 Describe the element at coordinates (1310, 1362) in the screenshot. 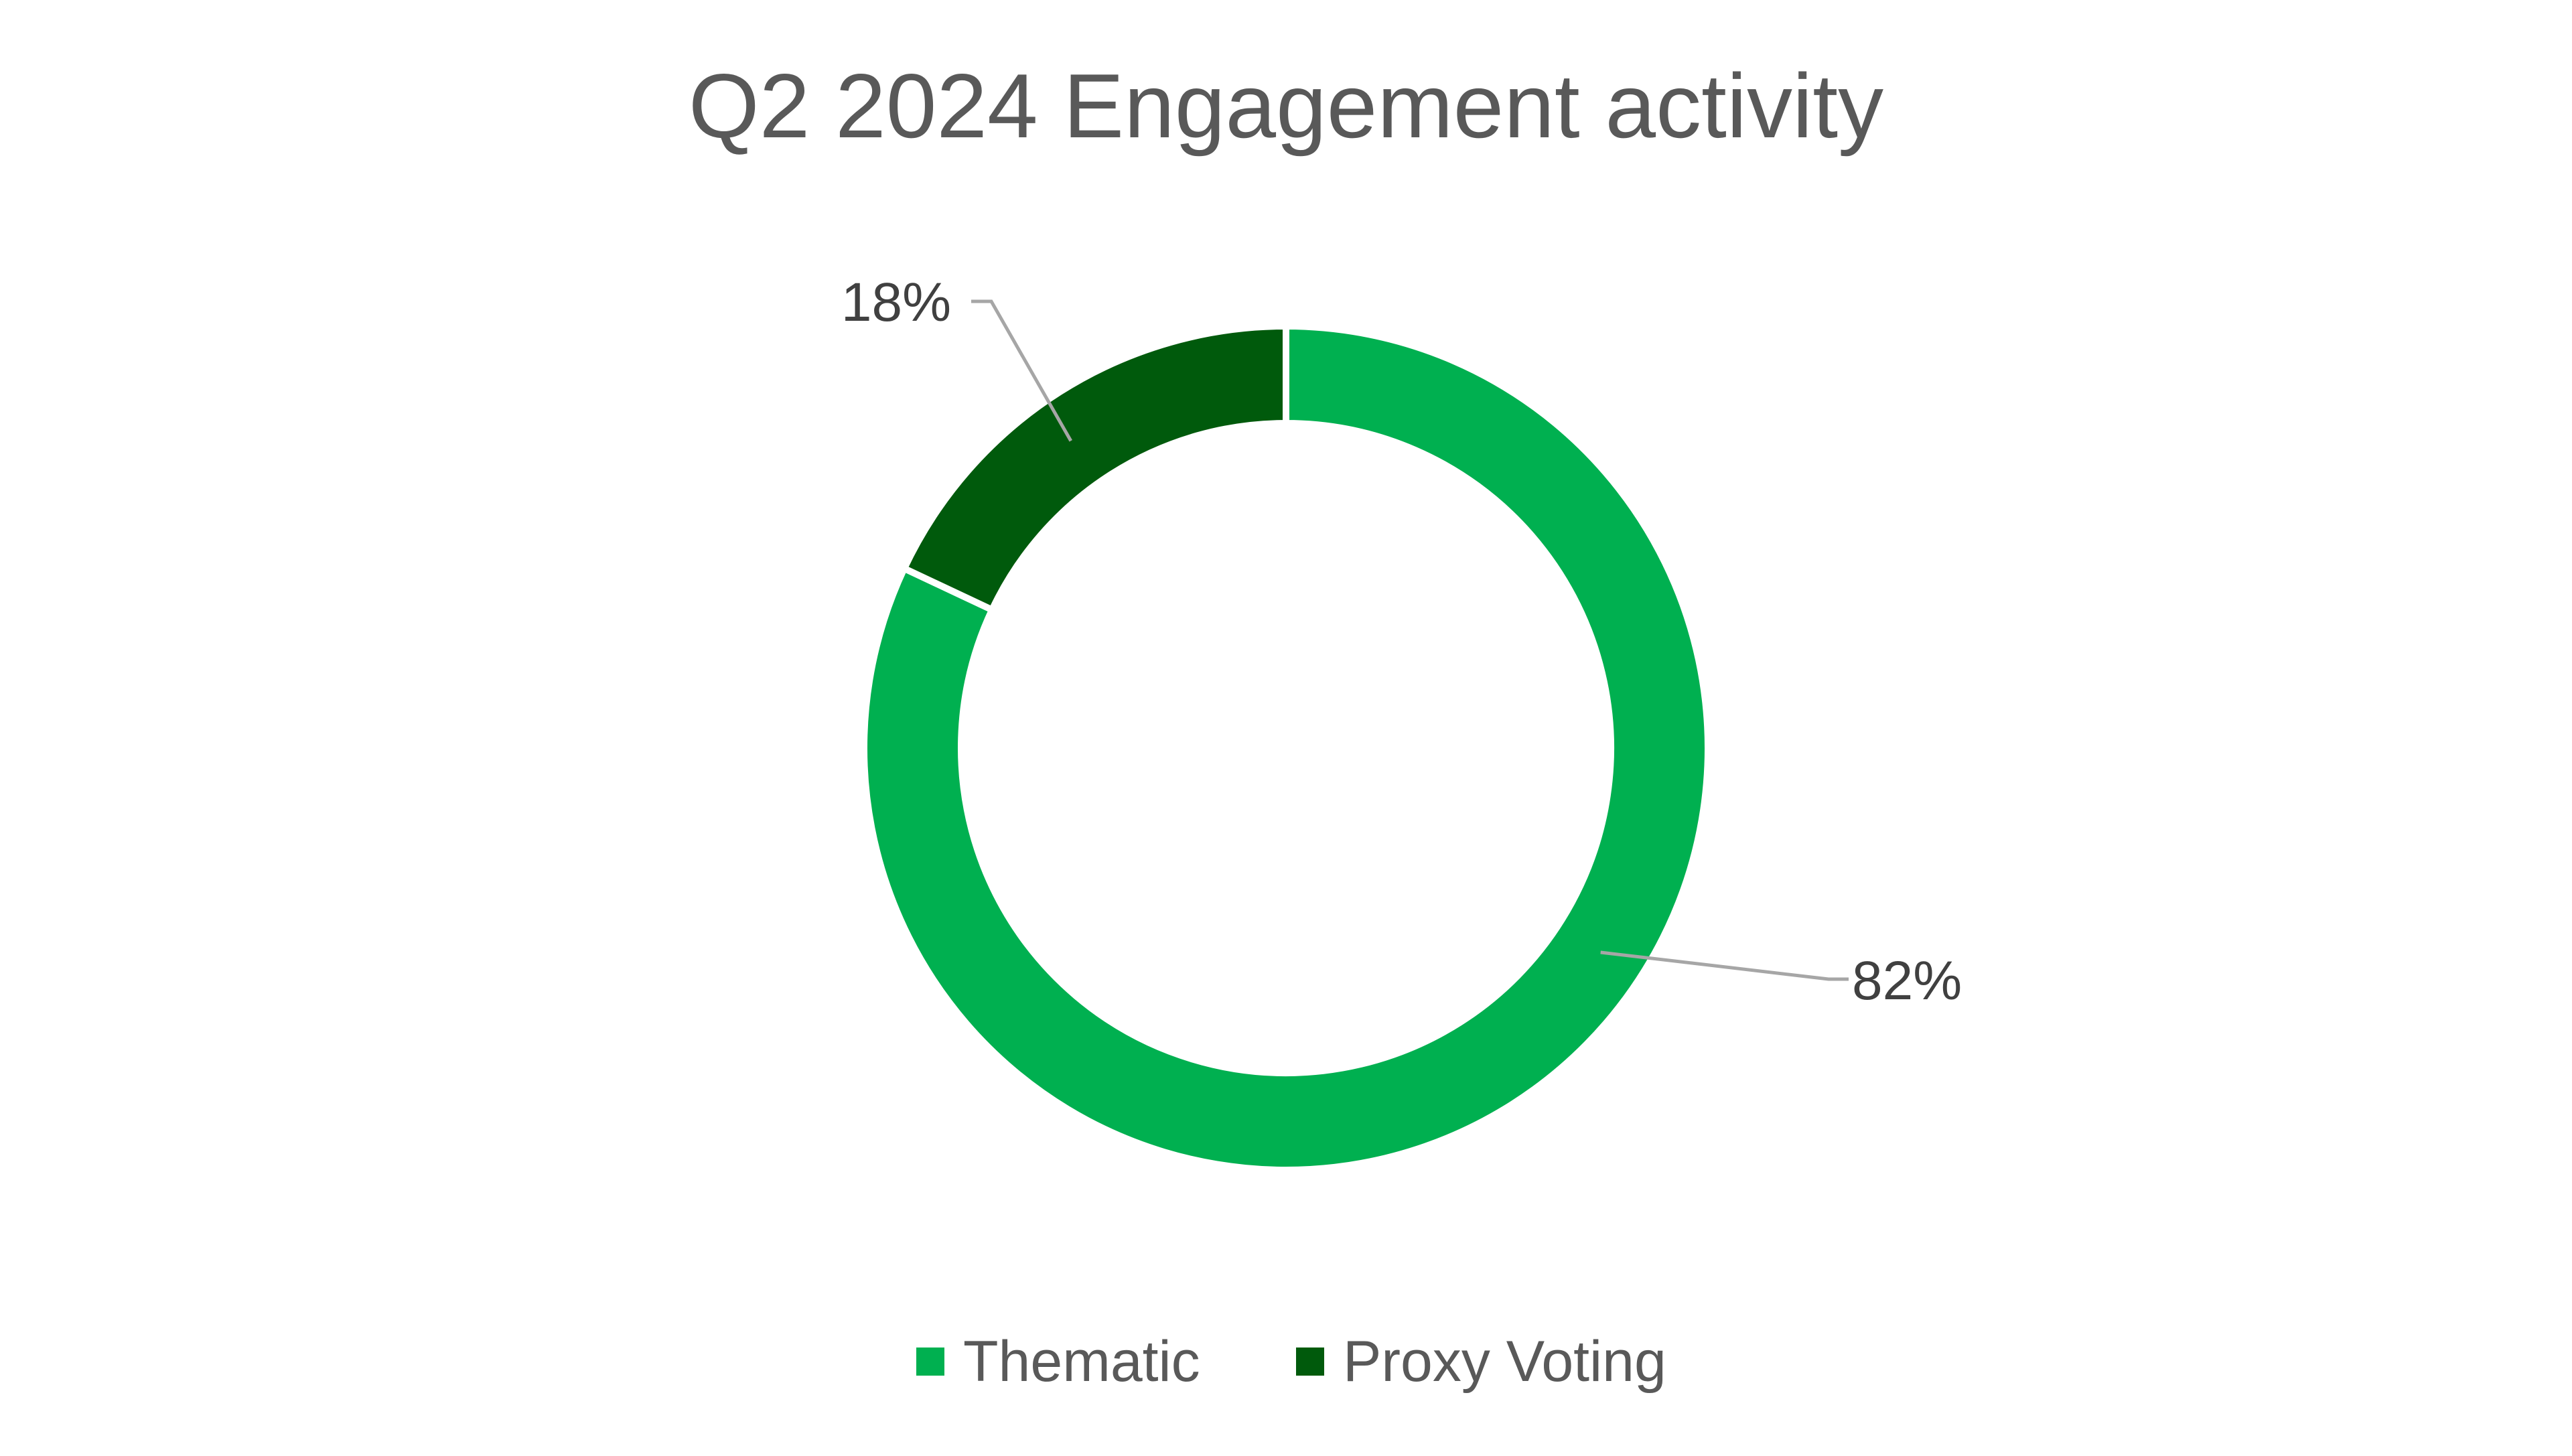

I see `legend-swatch-proxy-voting` at that location.